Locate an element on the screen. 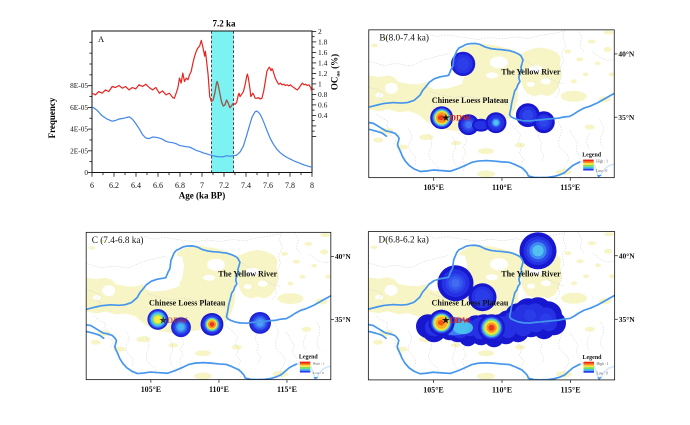  svg-text: 6.4 is located at coordinates (136, 185).